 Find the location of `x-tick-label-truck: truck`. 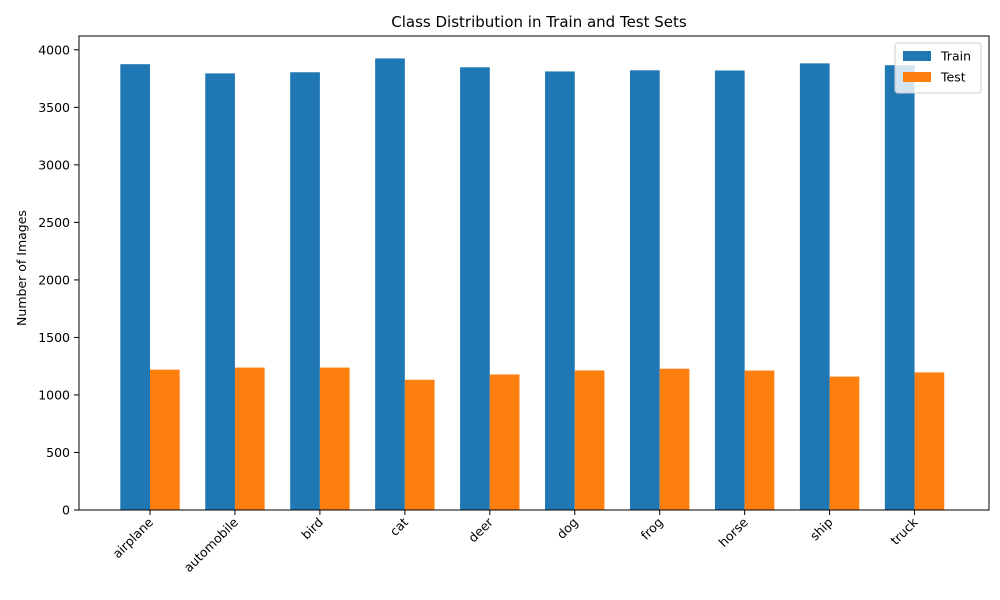

x-tick-label-truck: truck is located at coordinates (904, 531).